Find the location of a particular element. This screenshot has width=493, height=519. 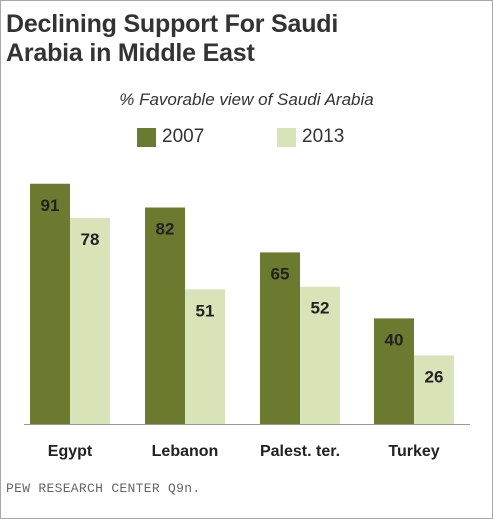

bar-2007-turkey is located at coordinates (394, 371).